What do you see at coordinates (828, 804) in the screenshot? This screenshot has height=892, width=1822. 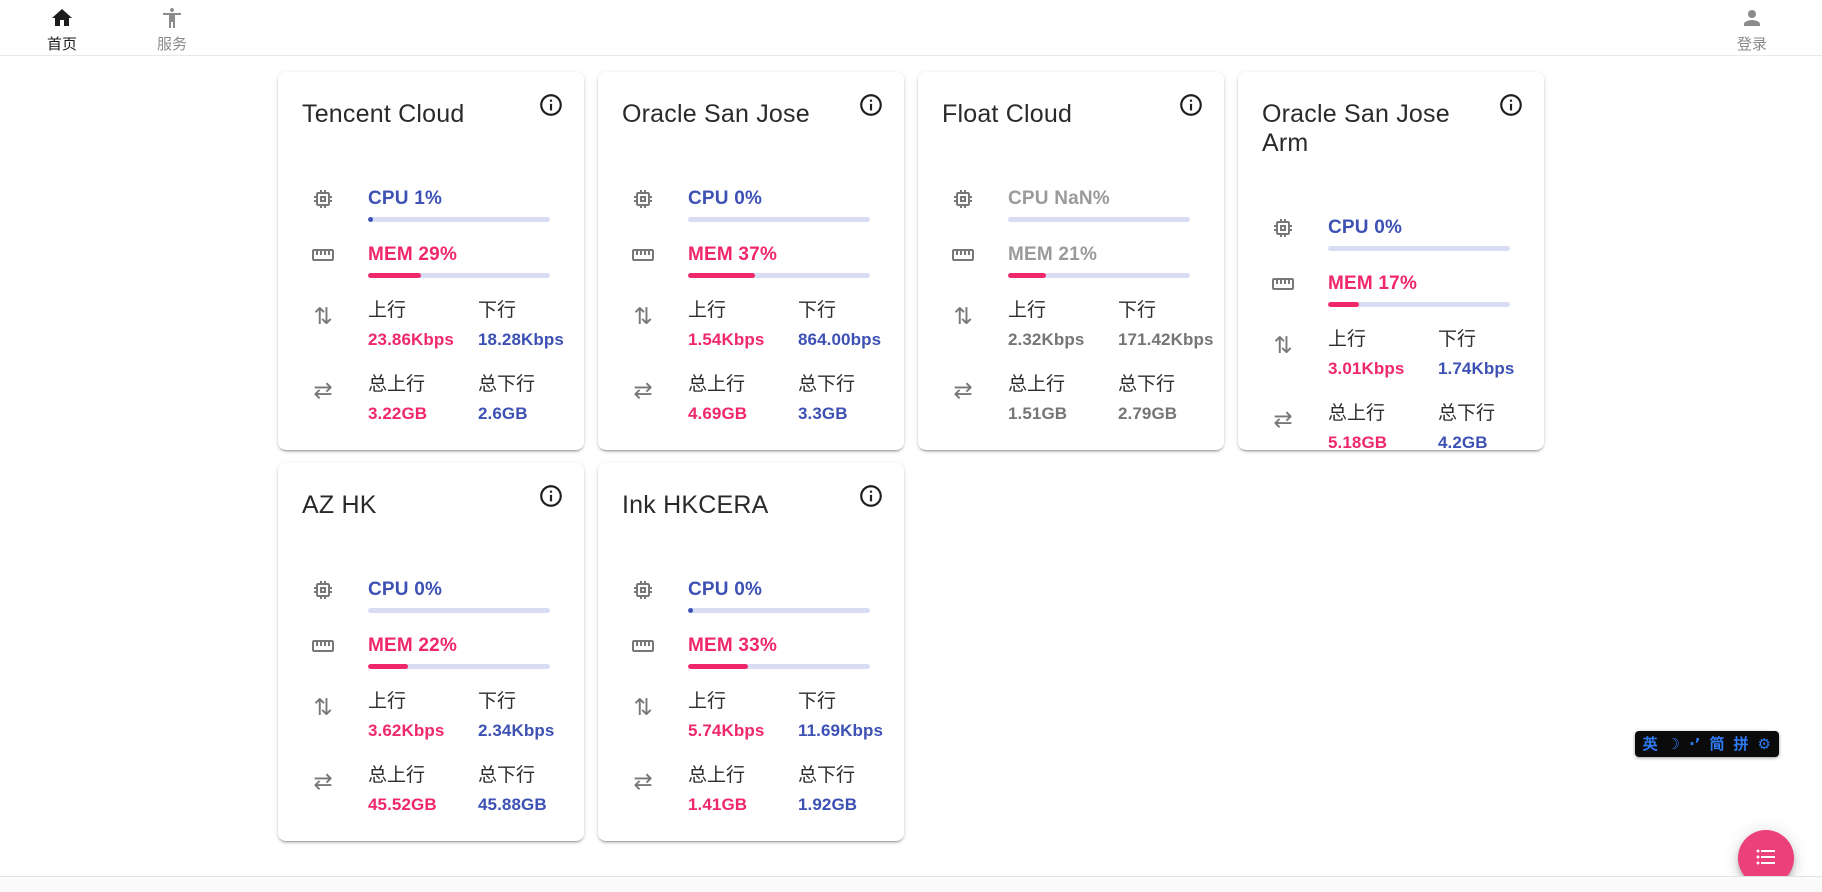 I see `total-download-value: 1.92GB` at bounding box center [828, 804].